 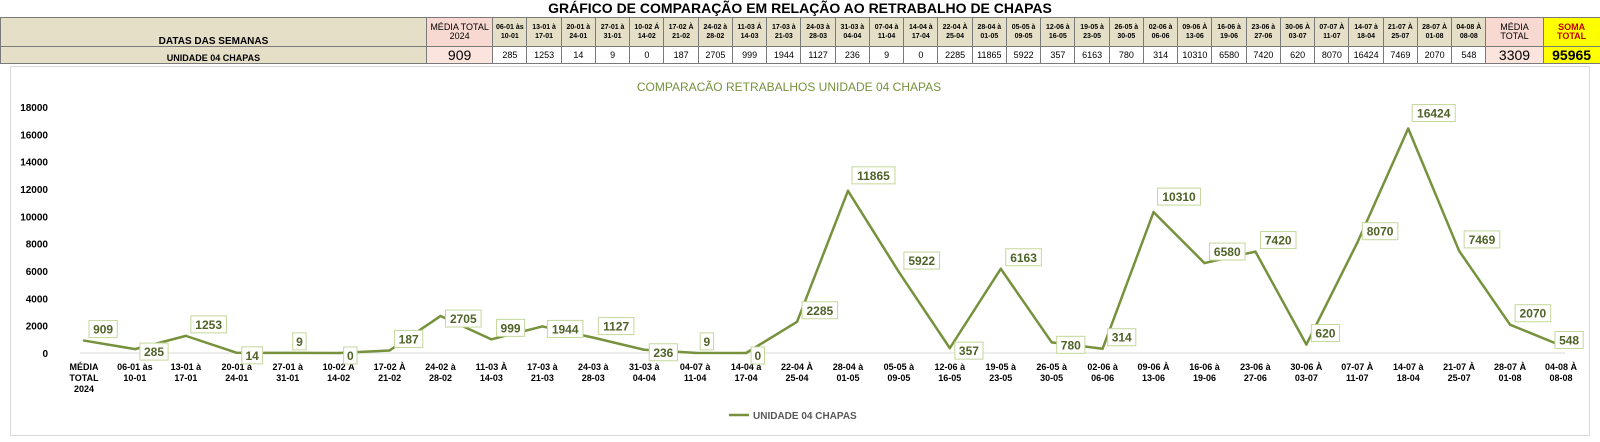 I want to click on data-label: 1944, so click(x=565, y=328).